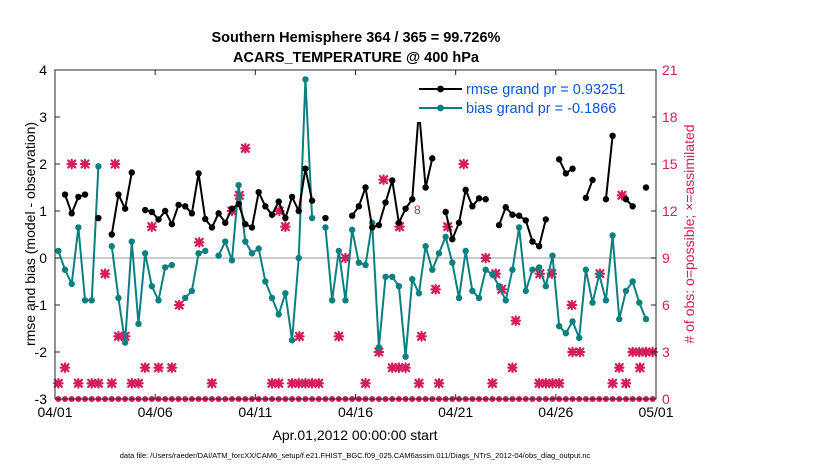  I want to click on x-tick-label: 05/01, so click(655, 412).